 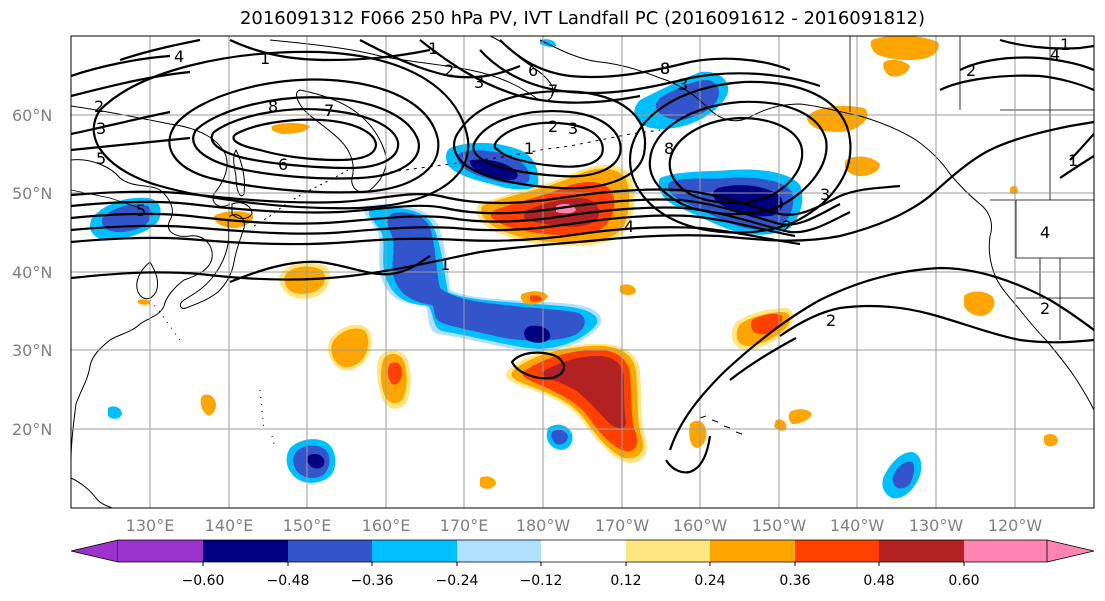 I want to click on warm-speck-2-red, so click(x=536, y=298).